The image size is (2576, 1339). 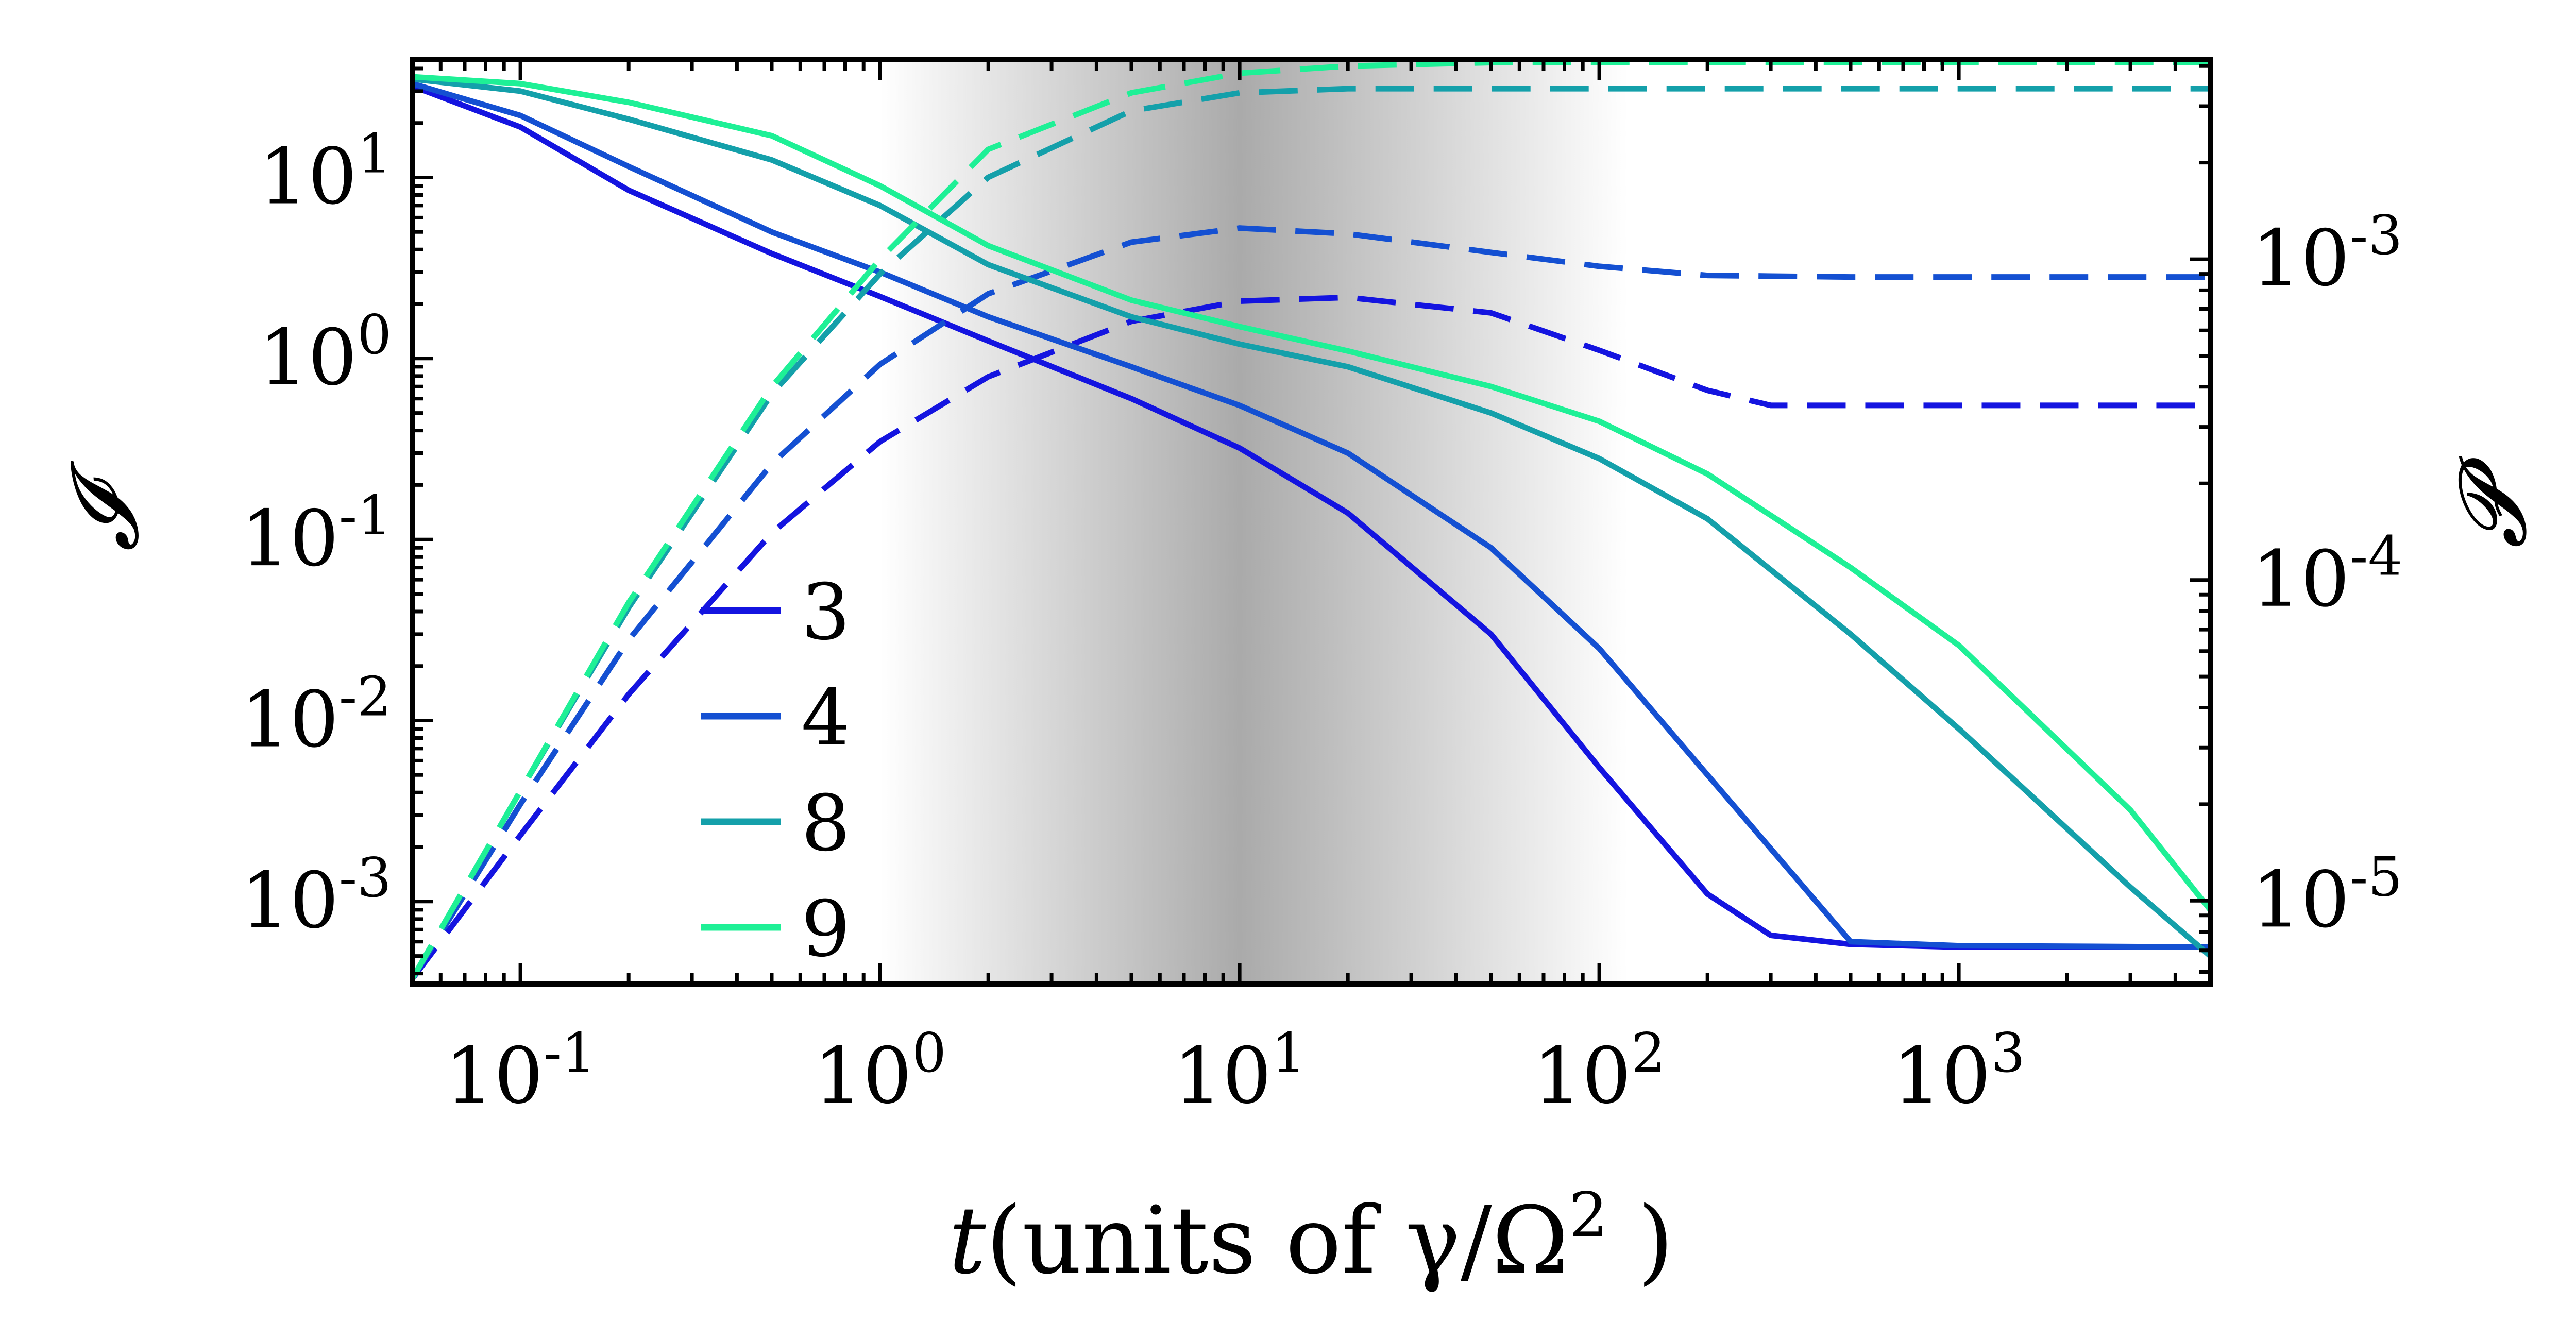 I want to click on legend-label-9: 9, so click(x=825, y=929).